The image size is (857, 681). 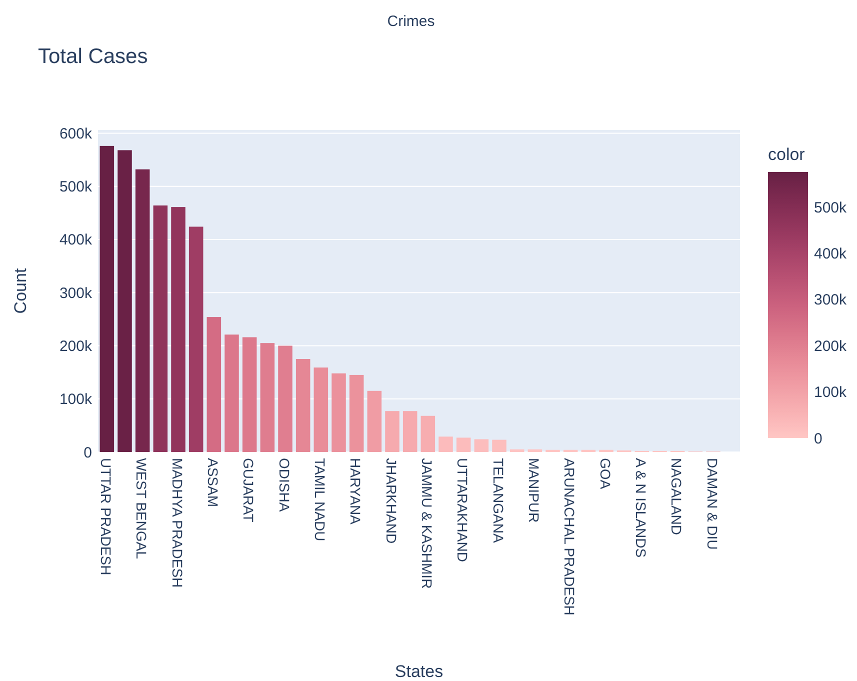 I want to click on color-bar-label: 200k, so click(x=831, y=346).